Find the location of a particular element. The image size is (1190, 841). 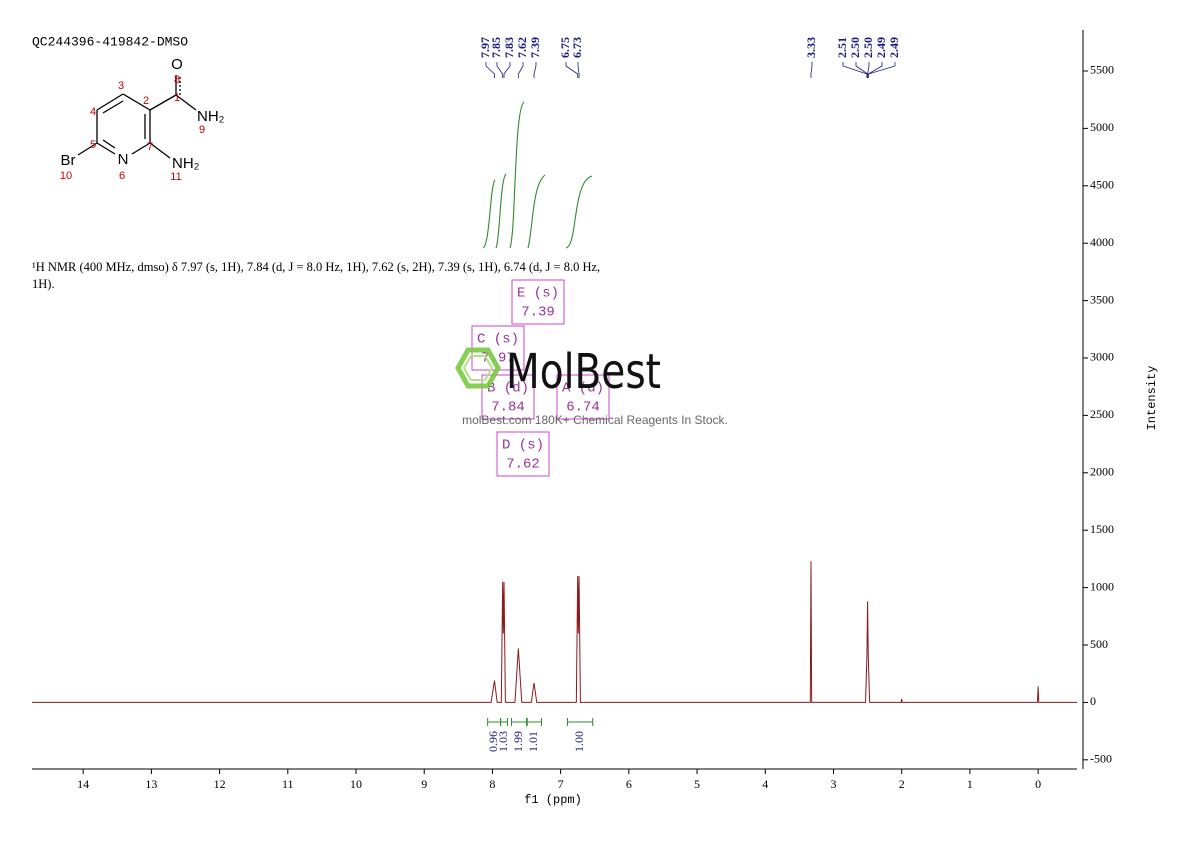

watermark-brand: MolBest is located at coordinates (583, 372).